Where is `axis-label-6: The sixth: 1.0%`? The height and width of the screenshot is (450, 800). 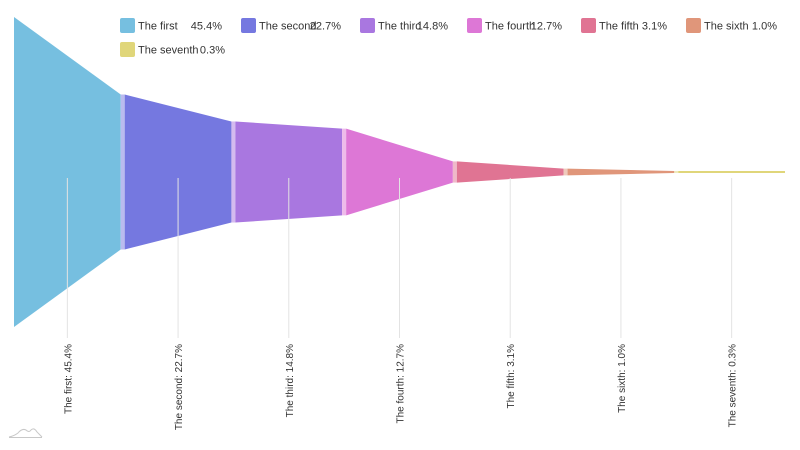
axis-label-6: The sixth: 1.0% is located at coordinates (622, 378).